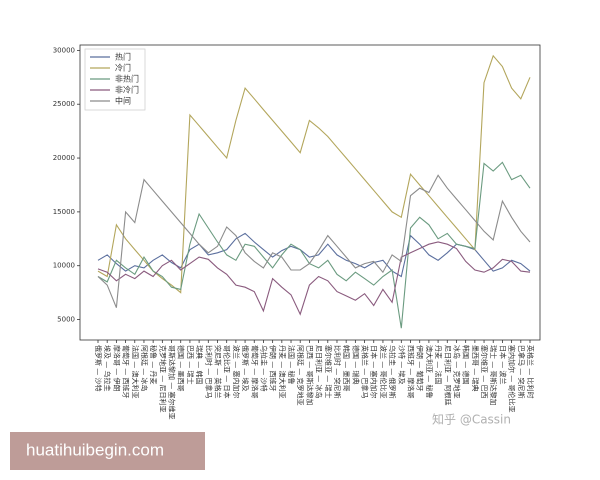 The height and width of the screenshot is (480, 600). I want to click on legend-label: 中间, so click(123, 101).